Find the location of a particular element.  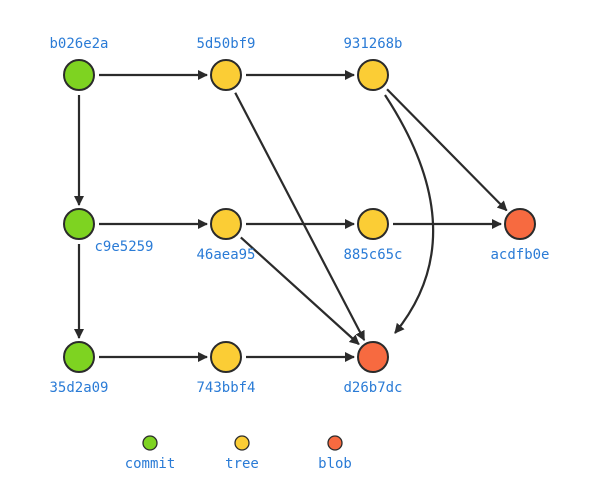

node-tree: 743bbf4 is located at coordinates (226, 368).